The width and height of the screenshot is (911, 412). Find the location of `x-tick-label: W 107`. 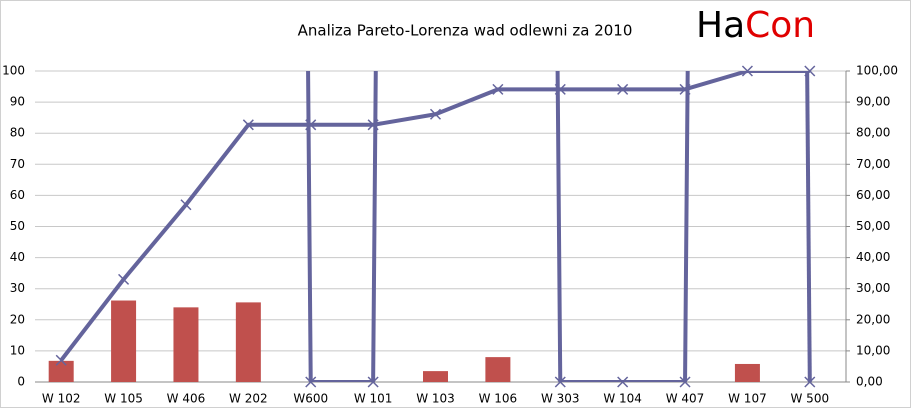

x-tick-label: W 107 is located at coordinates (747, 399).